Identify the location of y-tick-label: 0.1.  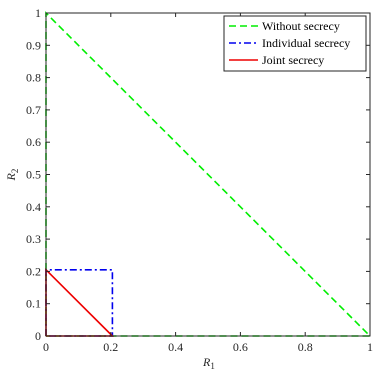
(33, 304).